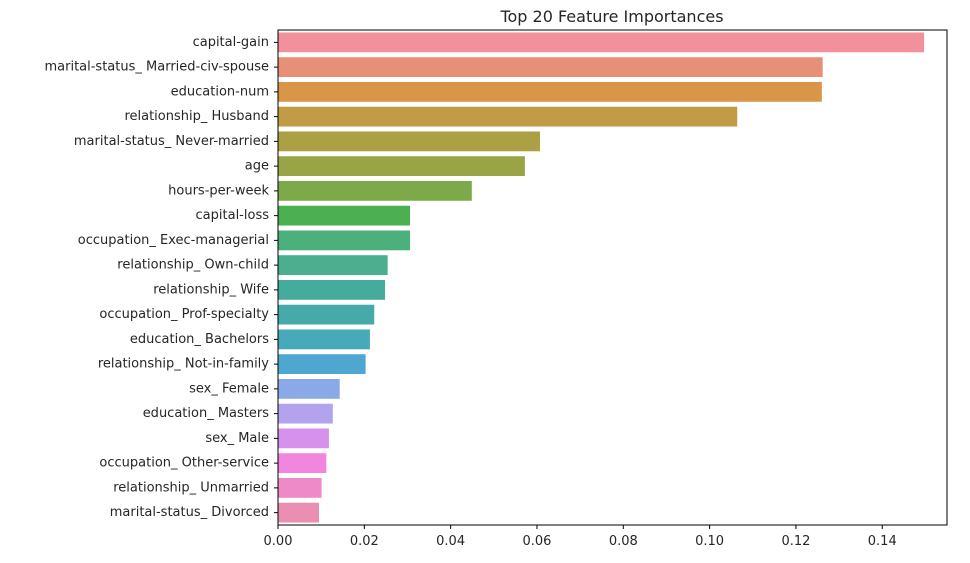 The image size is (970, 563). I want to click on x-tick-label: 0.08, so click(623, 541).